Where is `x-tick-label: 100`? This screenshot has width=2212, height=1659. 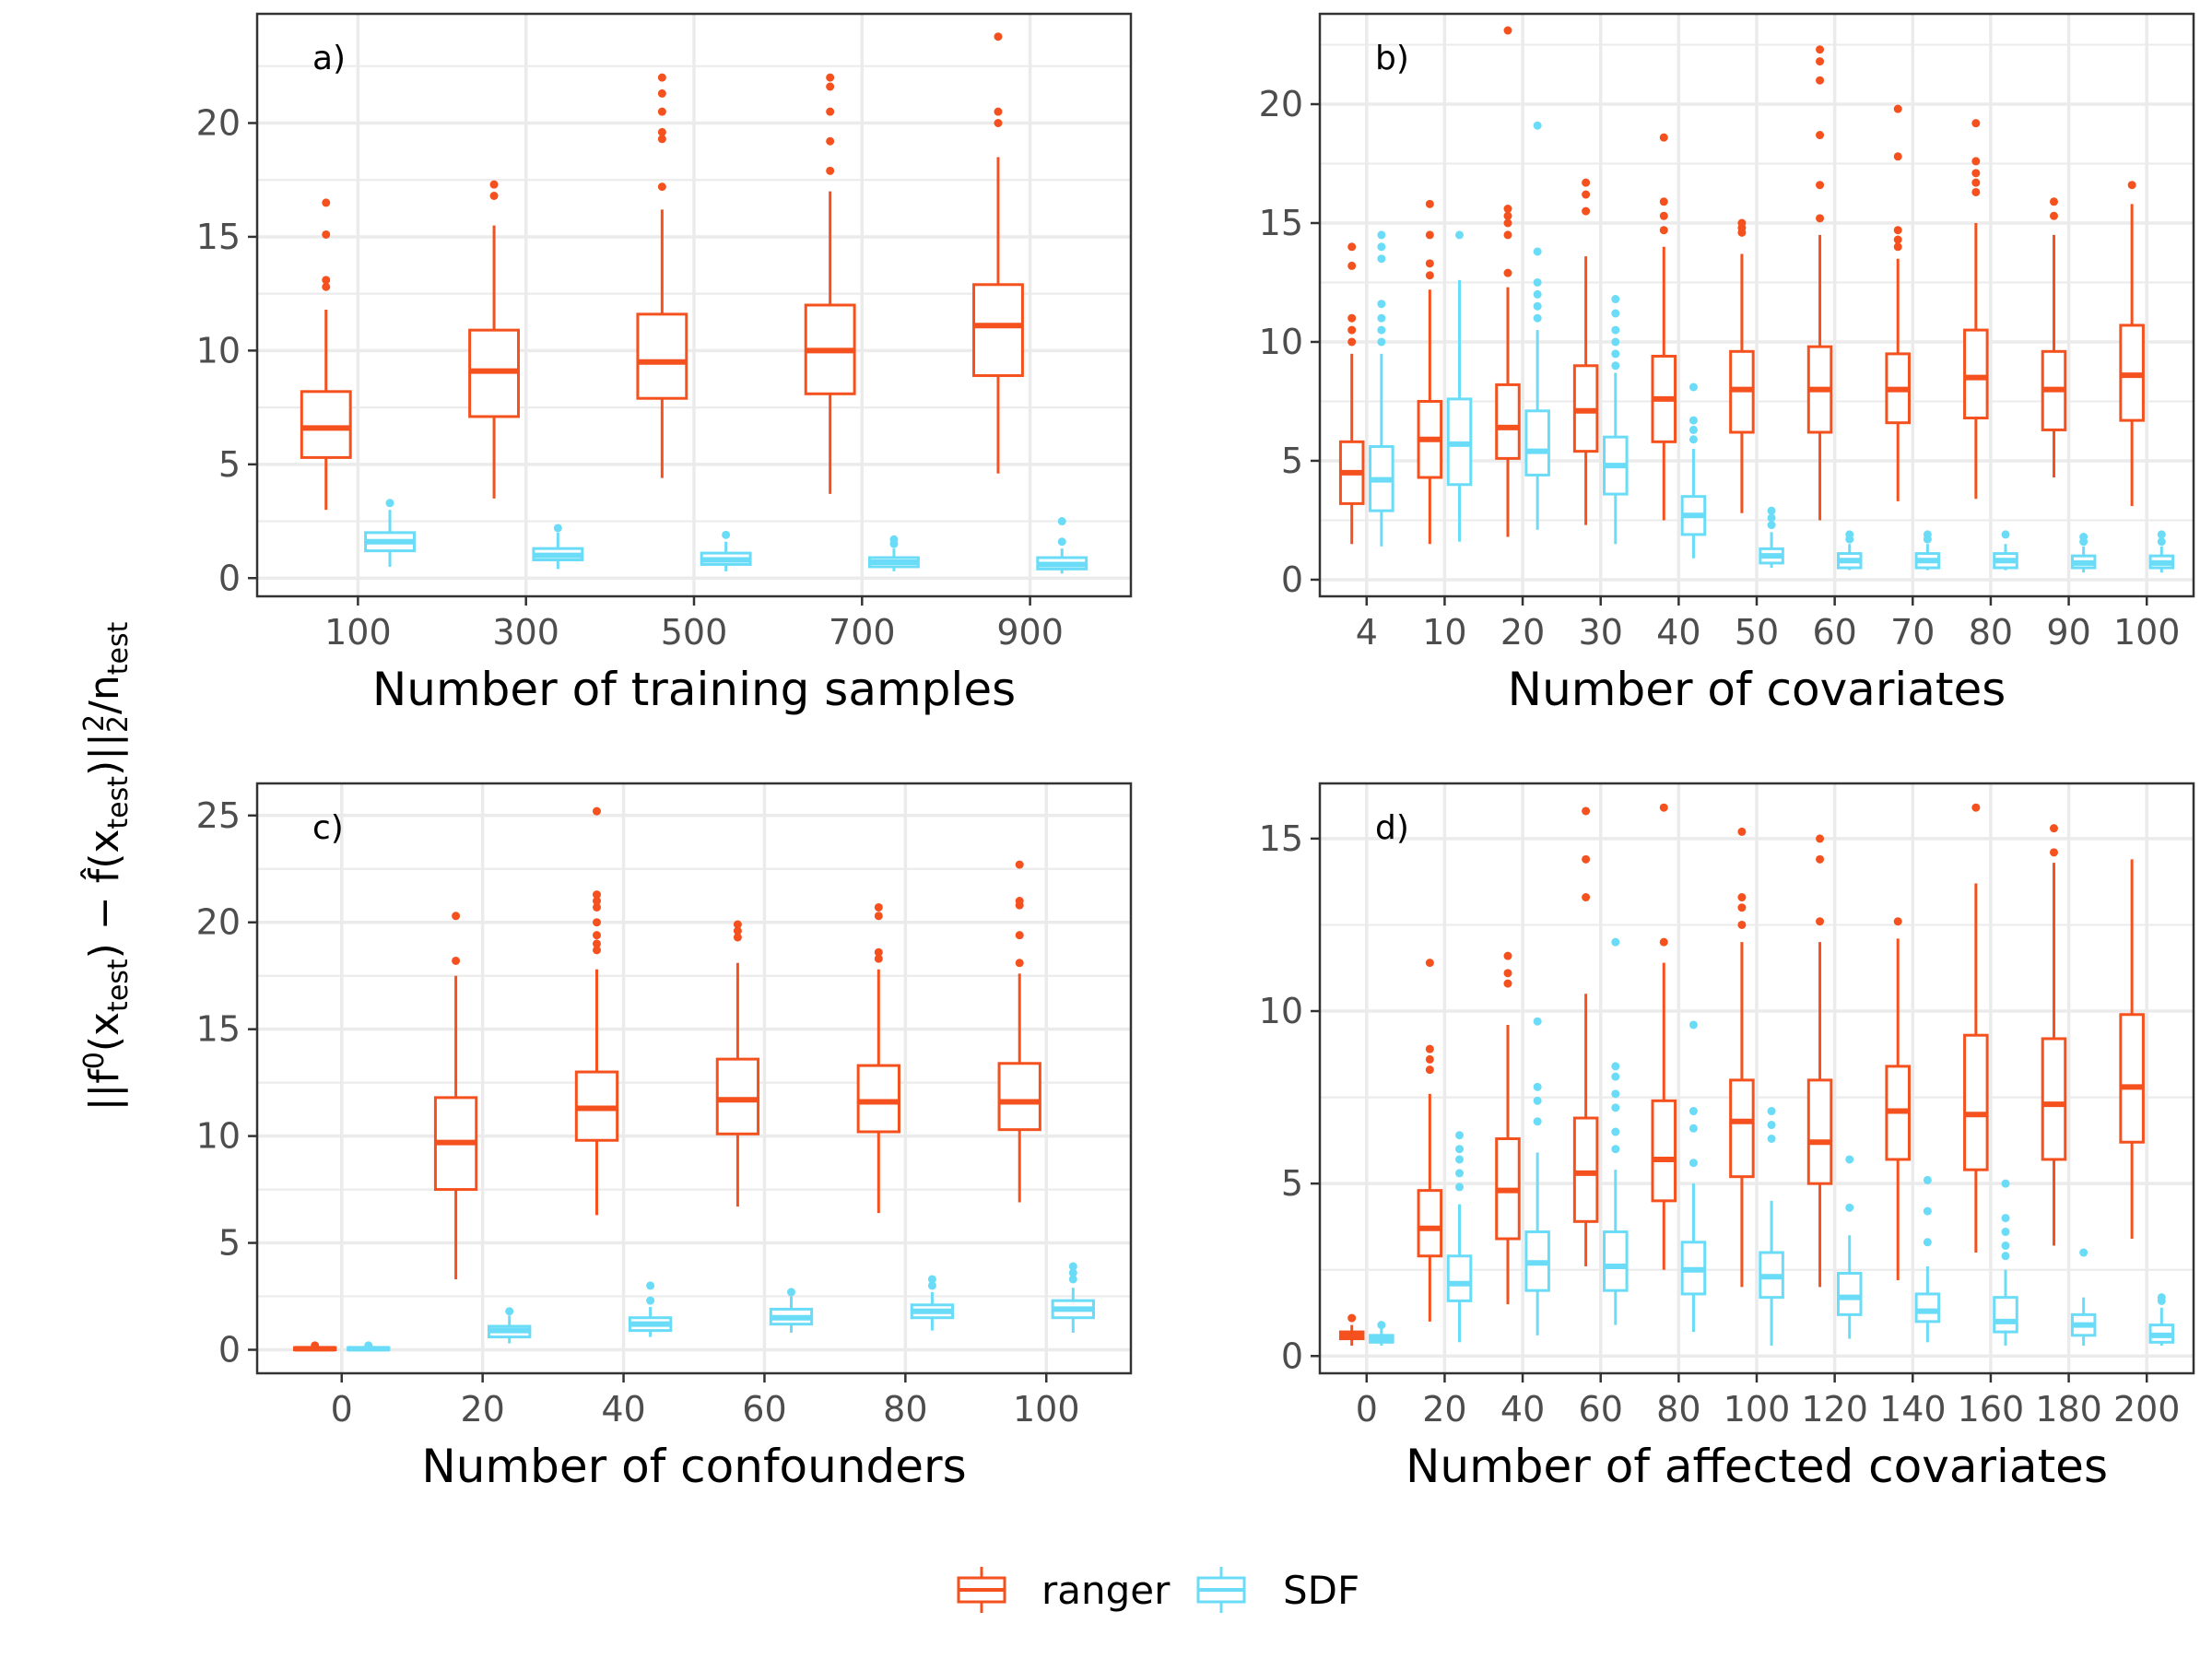
x-tick-label: 100 is located at coordinates (2147, 632).